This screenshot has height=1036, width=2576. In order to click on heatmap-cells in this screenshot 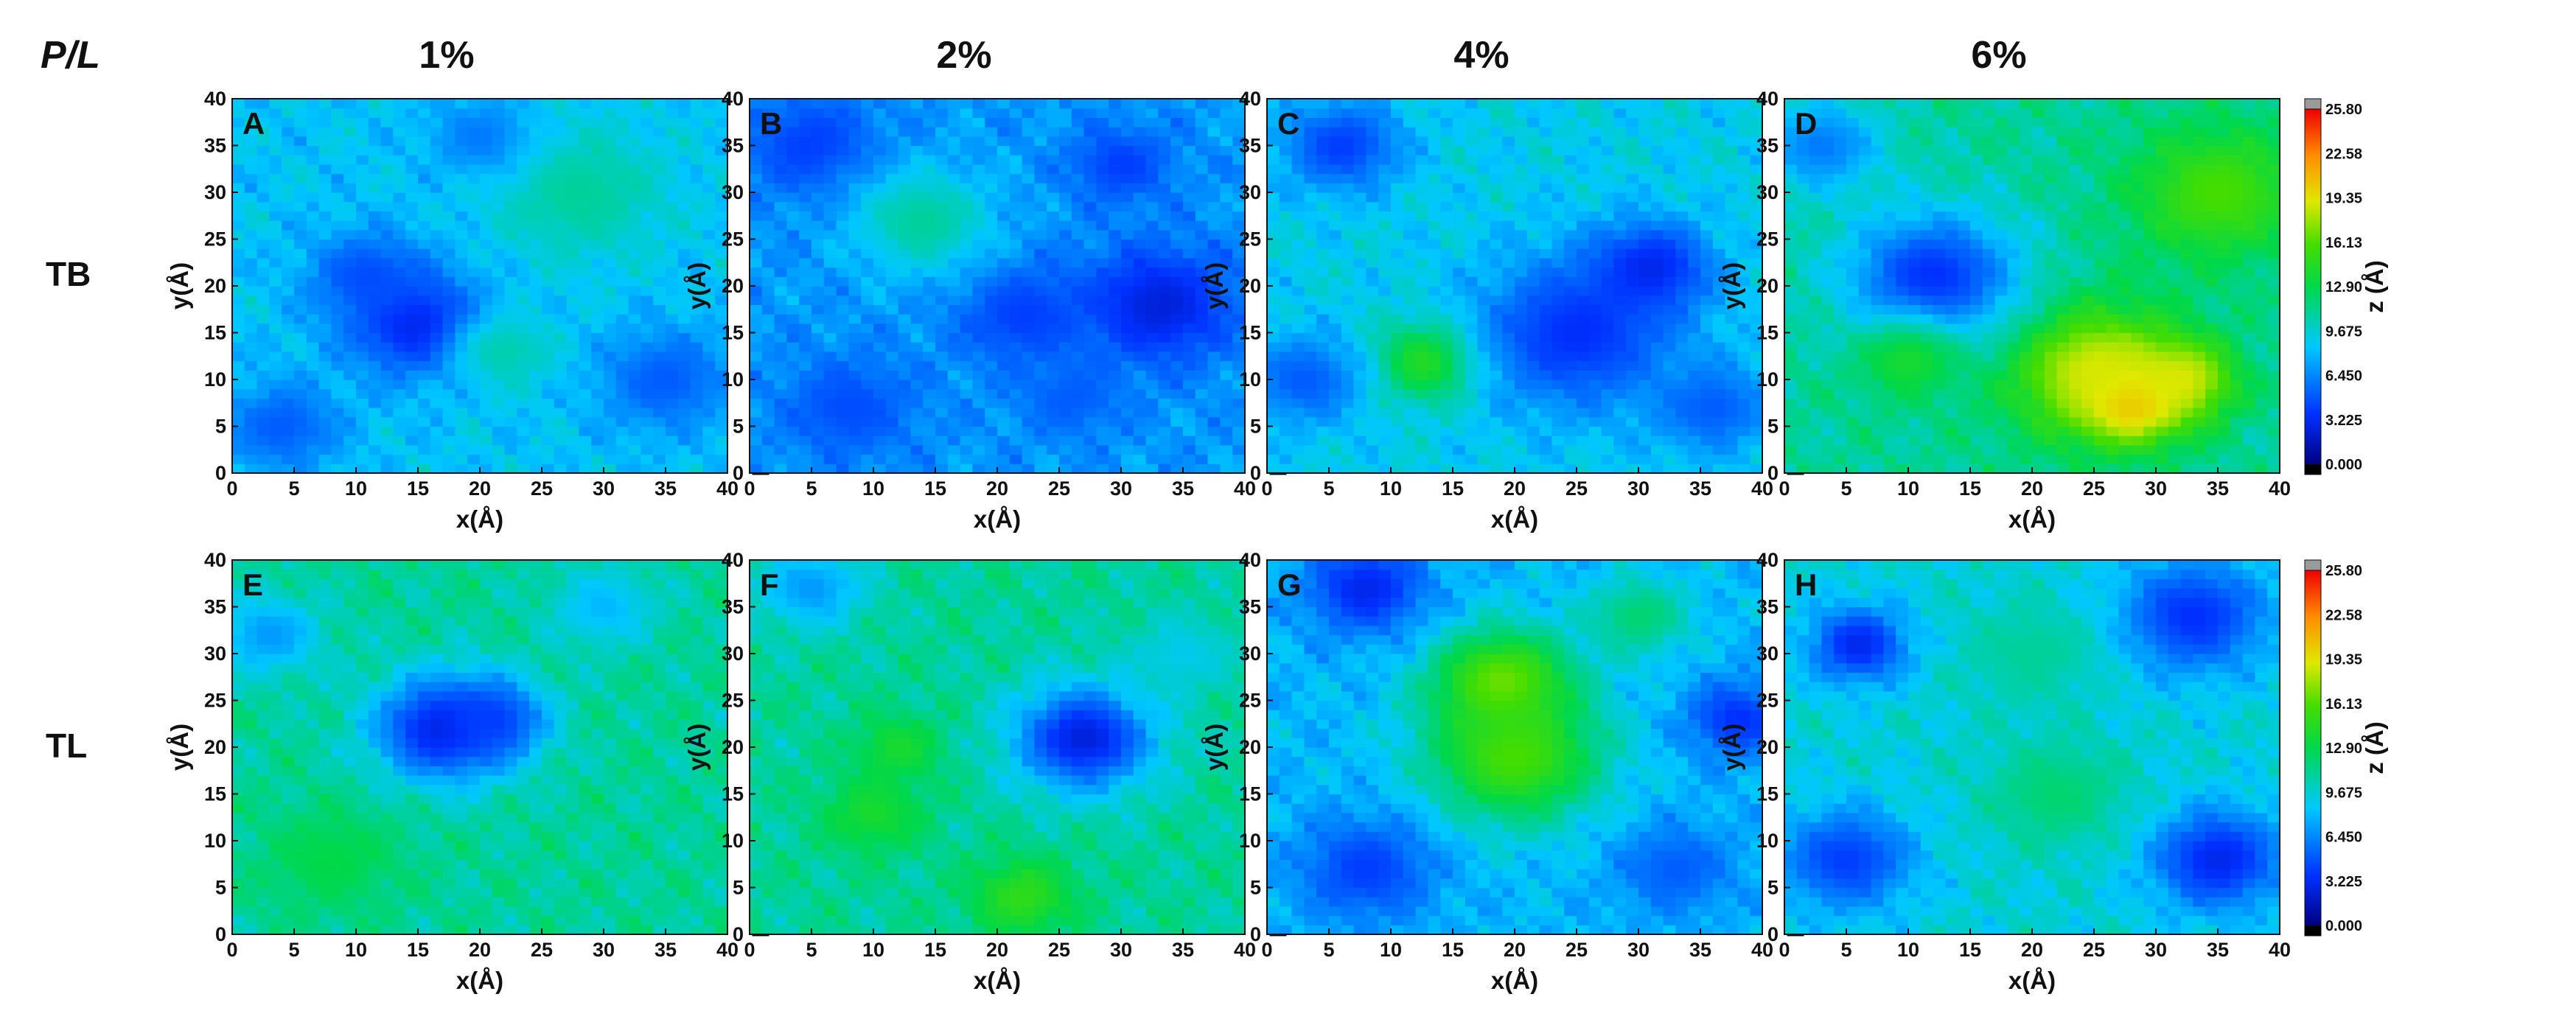, I will do `click(998, 286)`.